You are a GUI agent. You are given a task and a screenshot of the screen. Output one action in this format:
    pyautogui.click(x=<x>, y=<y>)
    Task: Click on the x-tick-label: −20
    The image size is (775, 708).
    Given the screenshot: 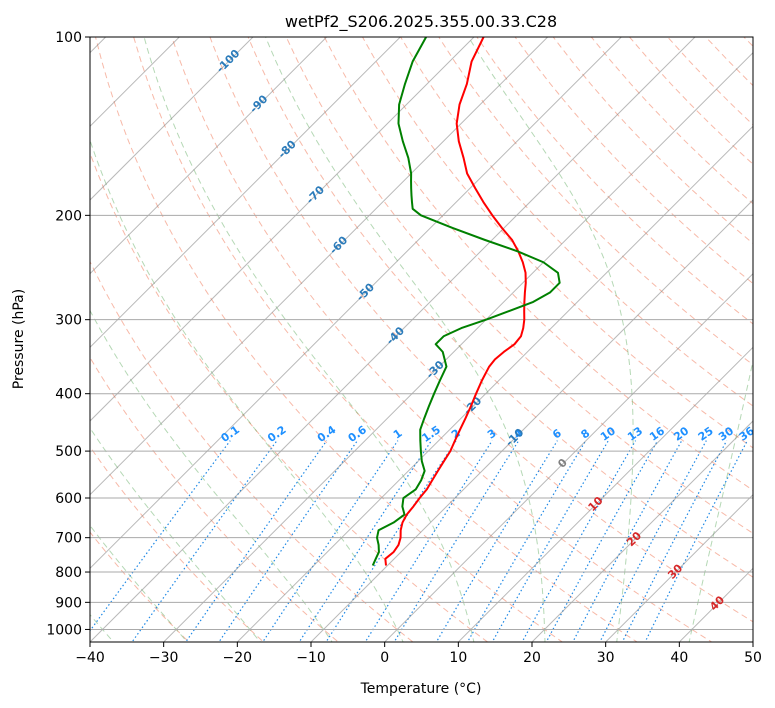 What is the action you would take?
    pyautogui.click(x=238, y=658)
    